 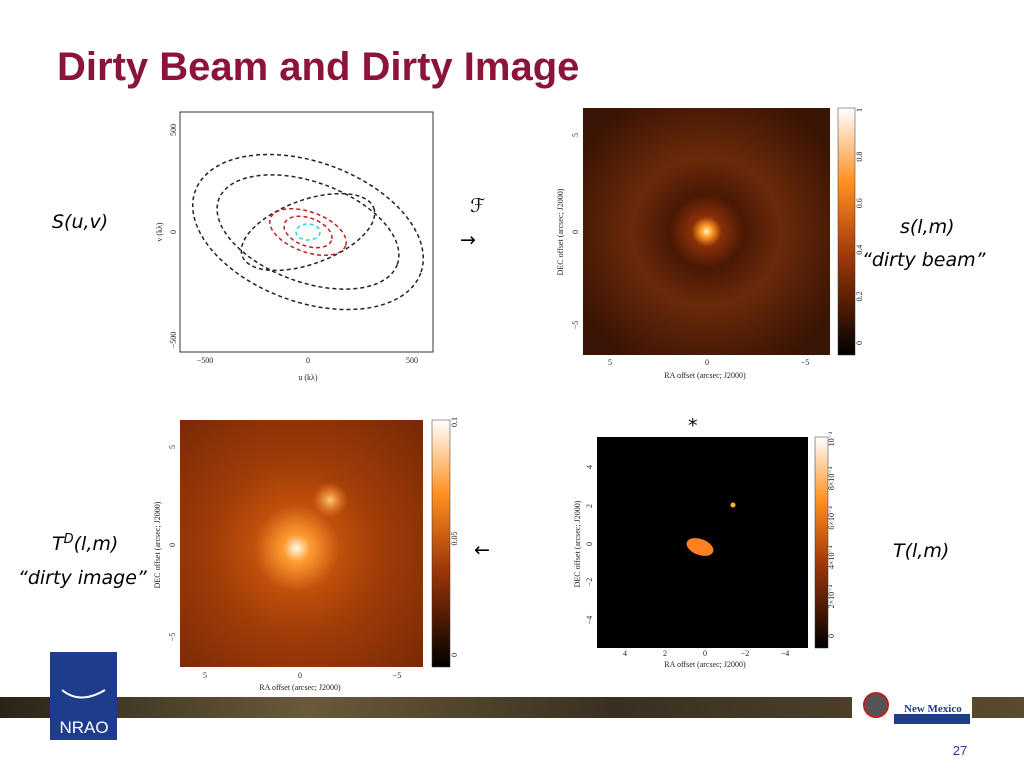 What do you see at coordinates (831, 597) in the screenshot?
I see `colorbar-tick-label: 2×10⁻⁴` at bounding box center [831, 597].